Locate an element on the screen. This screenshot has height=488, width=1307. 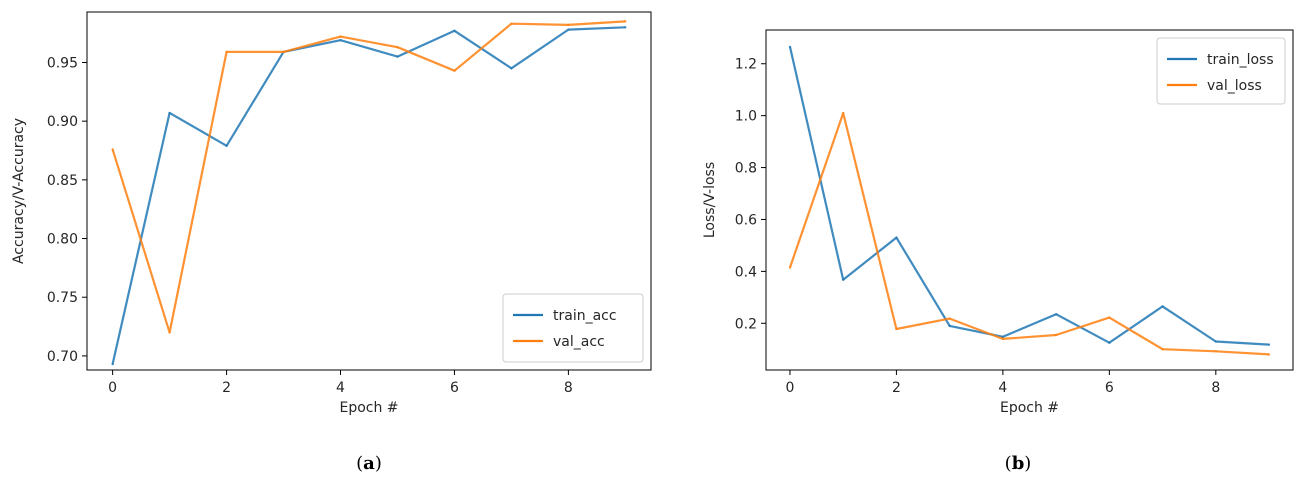
y-tick-label: 1.0 is located at coordinates (746, 117).